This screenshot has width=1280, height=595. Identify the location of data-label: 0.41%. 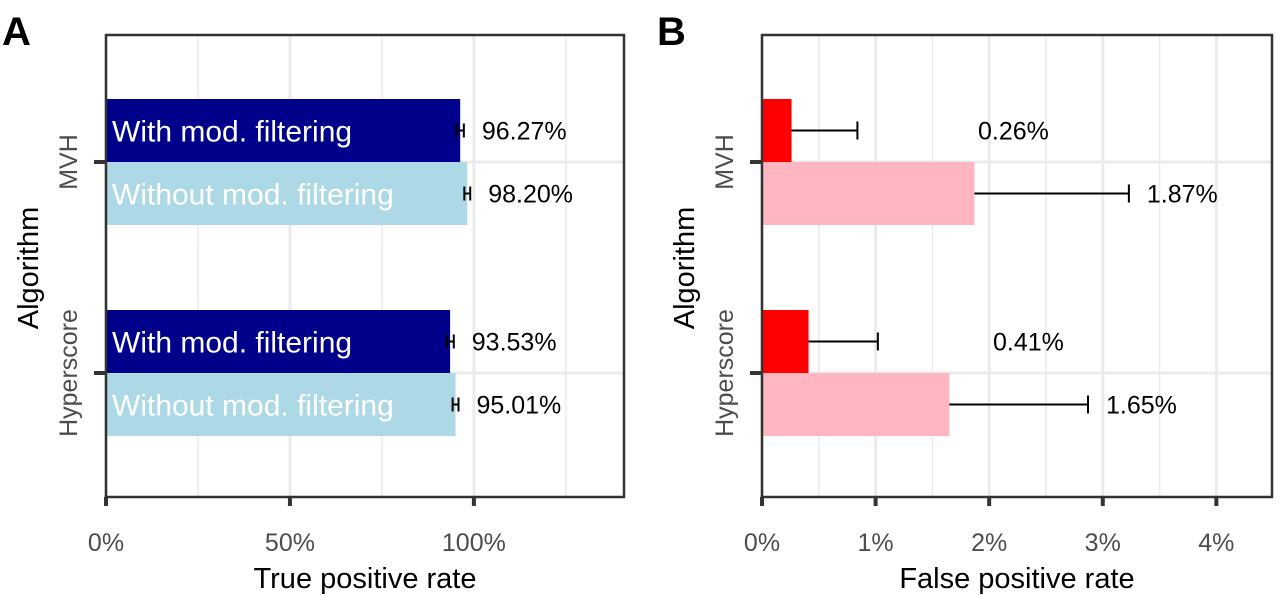
(1028, 343).